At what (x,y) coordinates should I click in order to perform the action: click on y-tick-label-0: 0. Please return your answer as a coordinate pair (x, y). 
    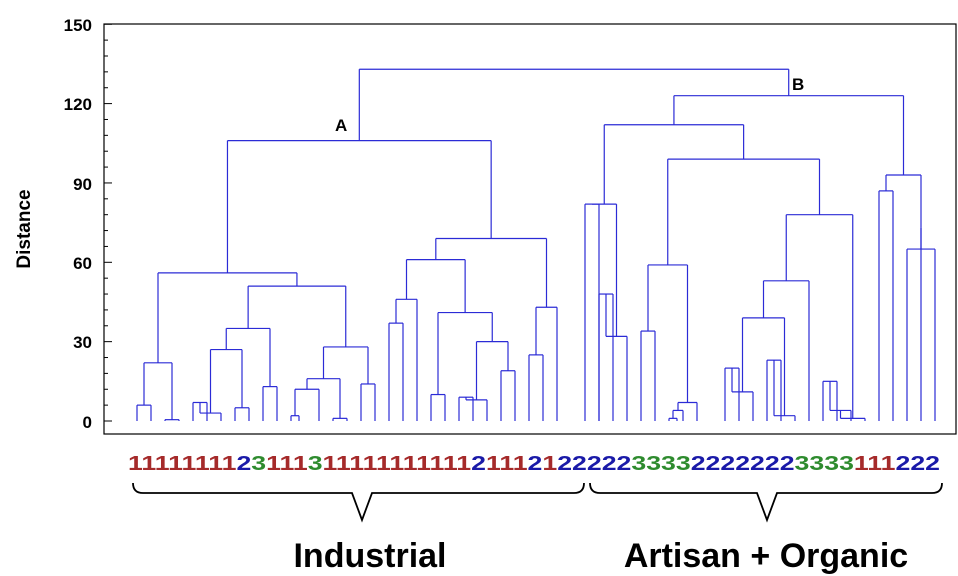
    Looking at the image, I should click on (87, 422).